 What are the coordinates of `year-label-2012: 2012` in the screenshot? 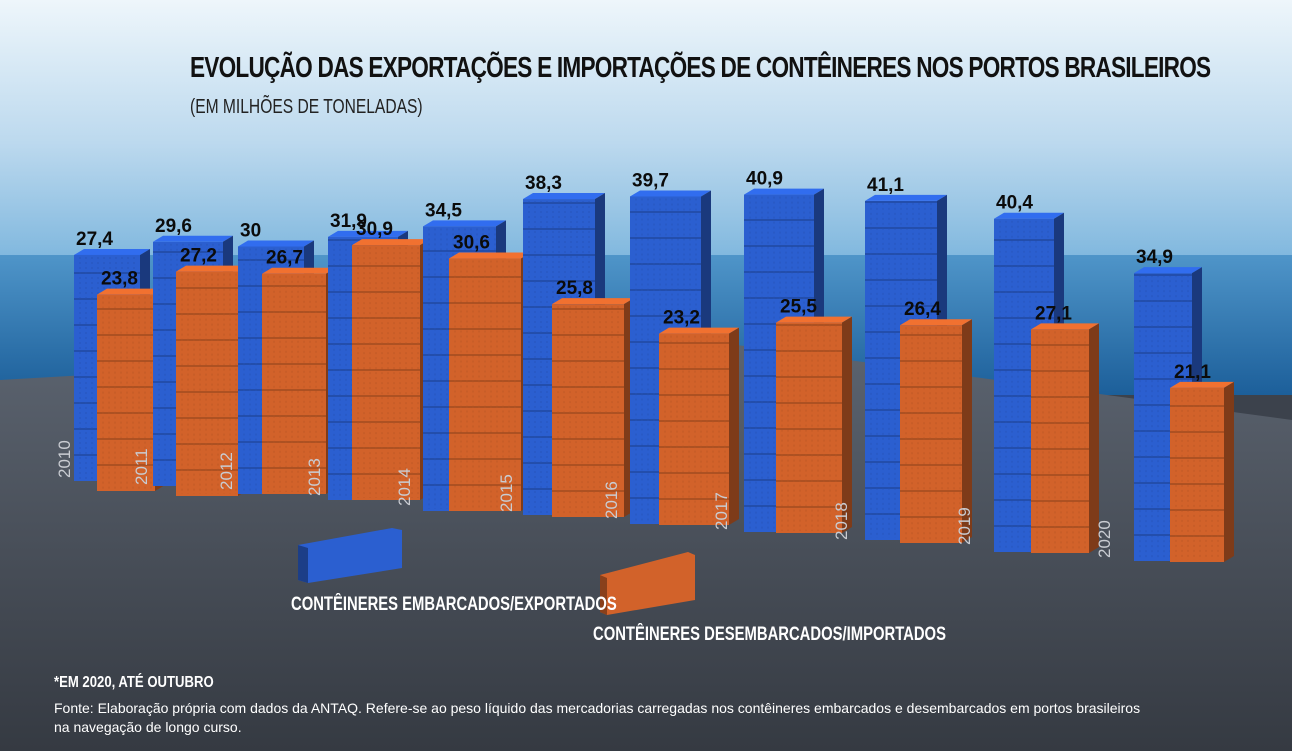 It's located at (226, 471).